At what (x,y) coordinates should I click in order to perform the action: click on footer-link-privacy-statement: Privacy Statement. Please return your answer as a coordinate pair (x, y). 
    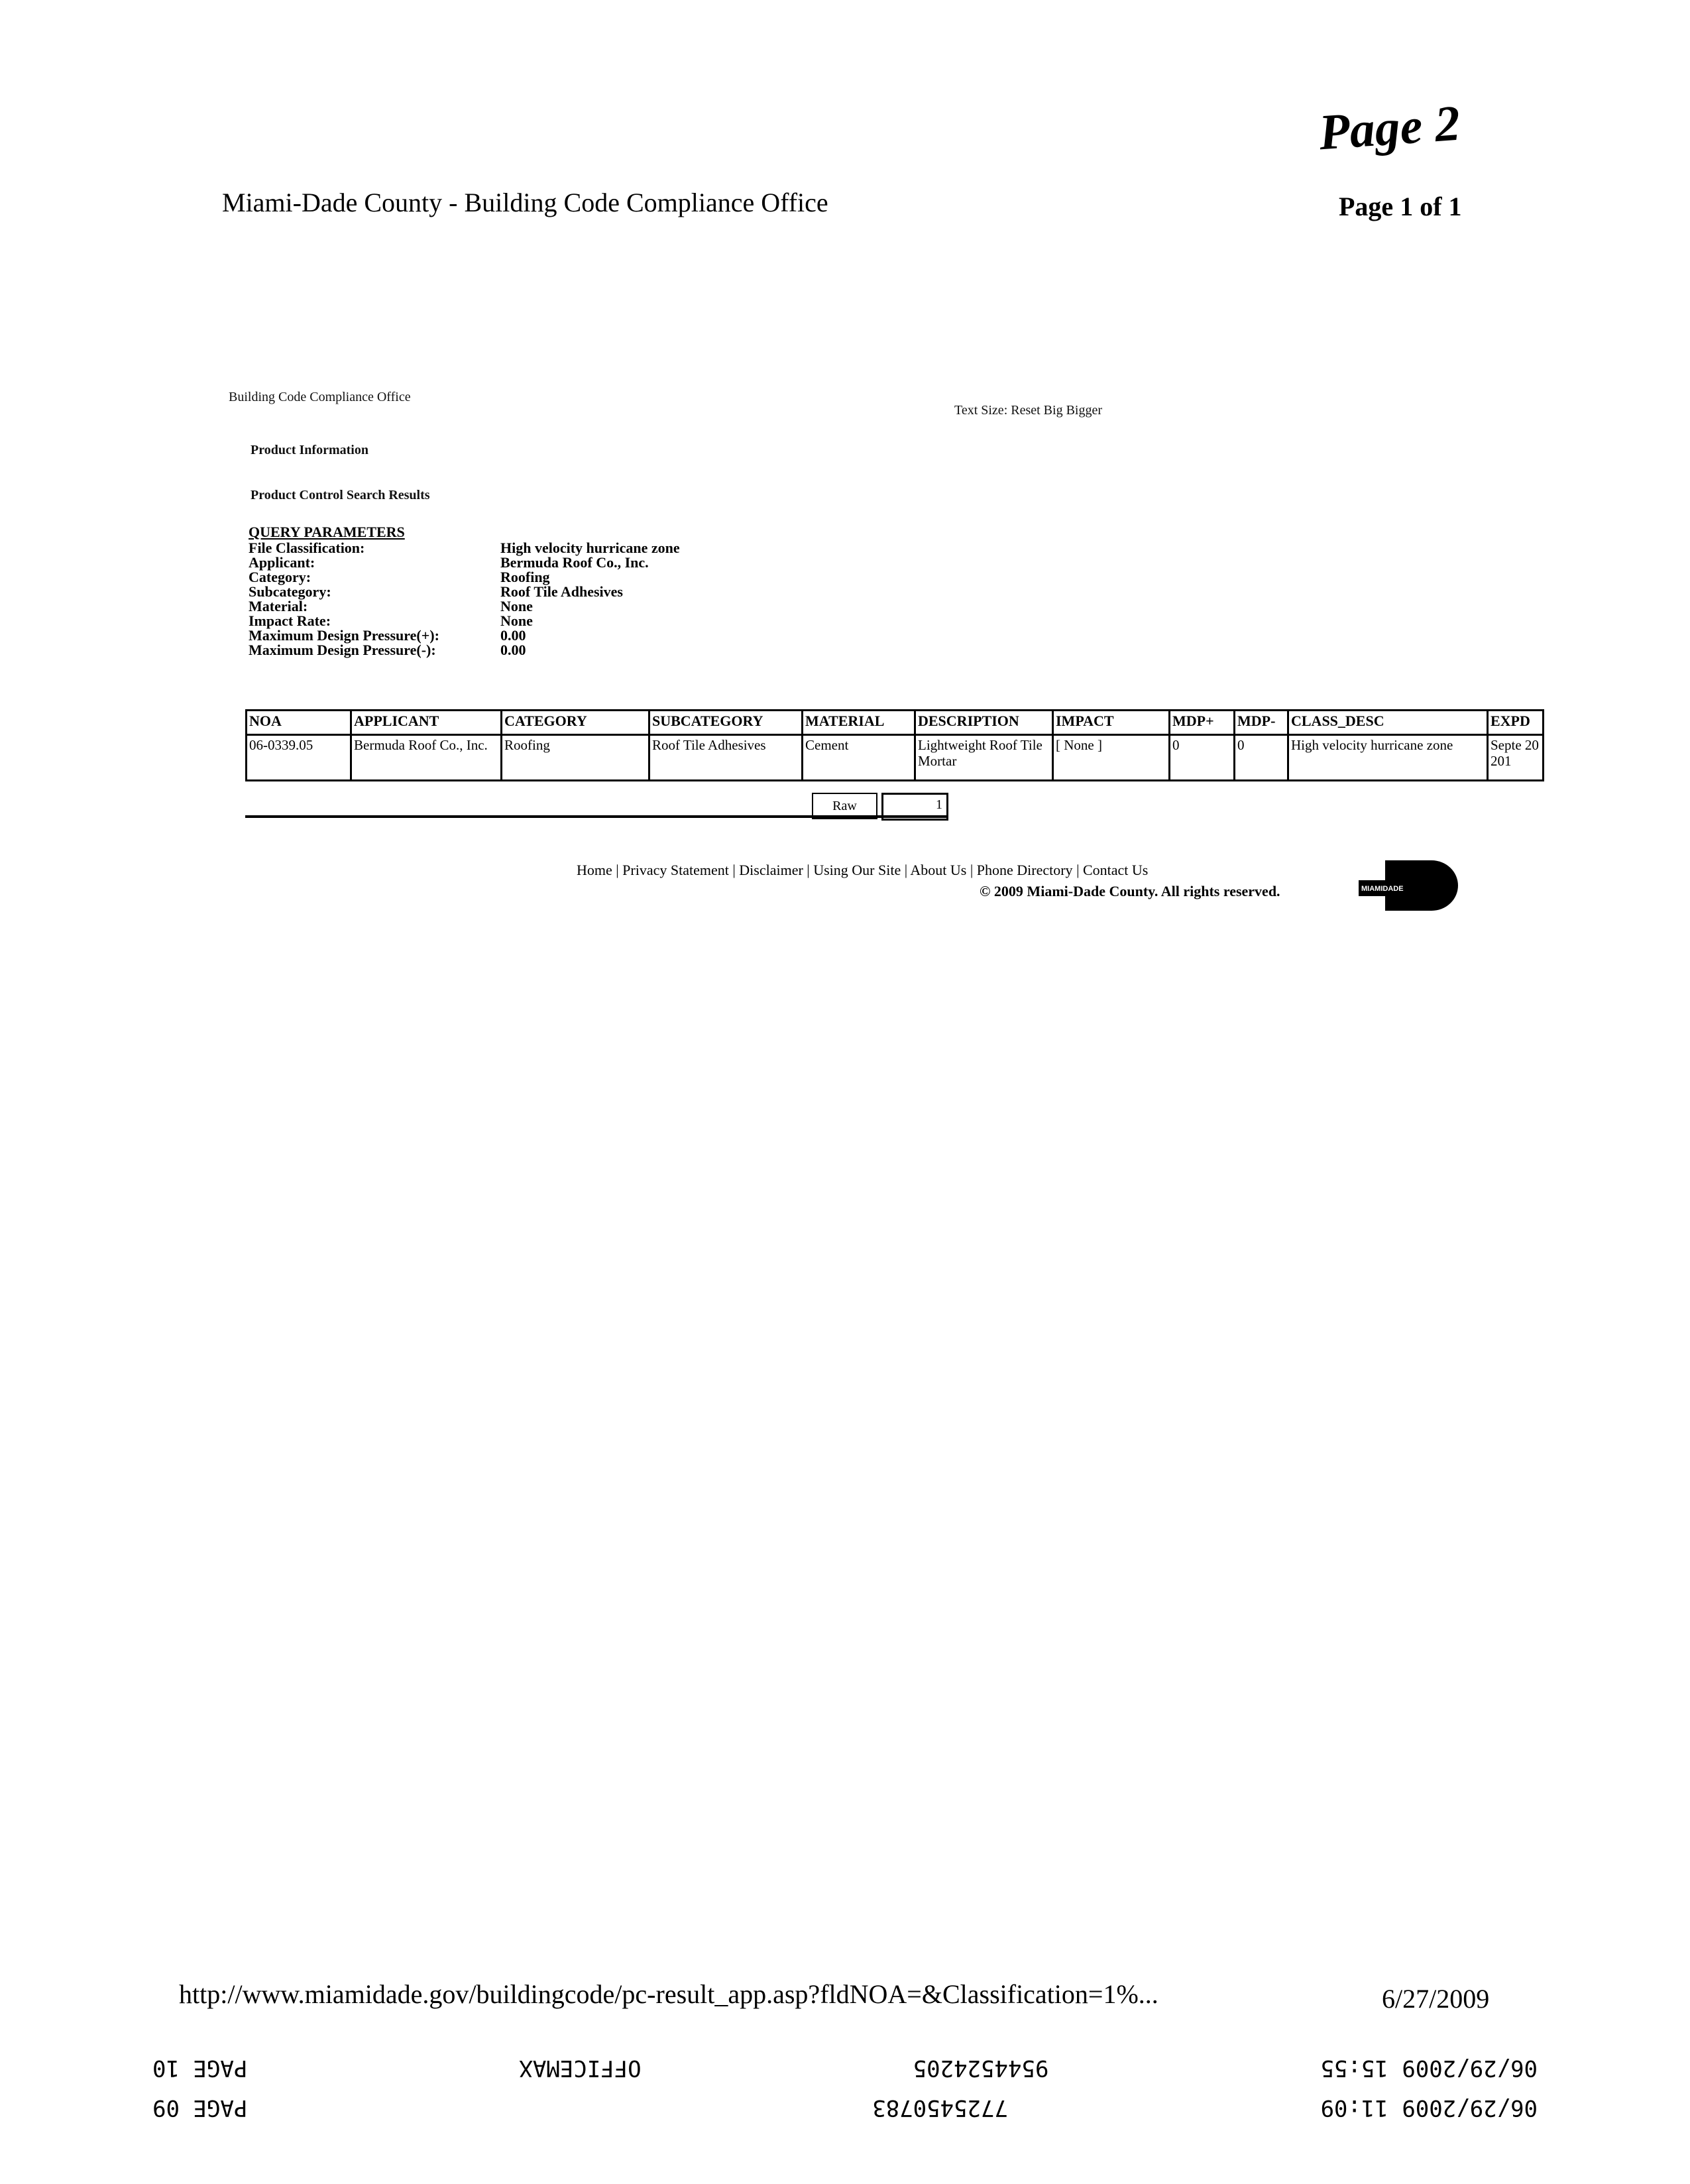
    Looking at the image, I should click on (675, 870).